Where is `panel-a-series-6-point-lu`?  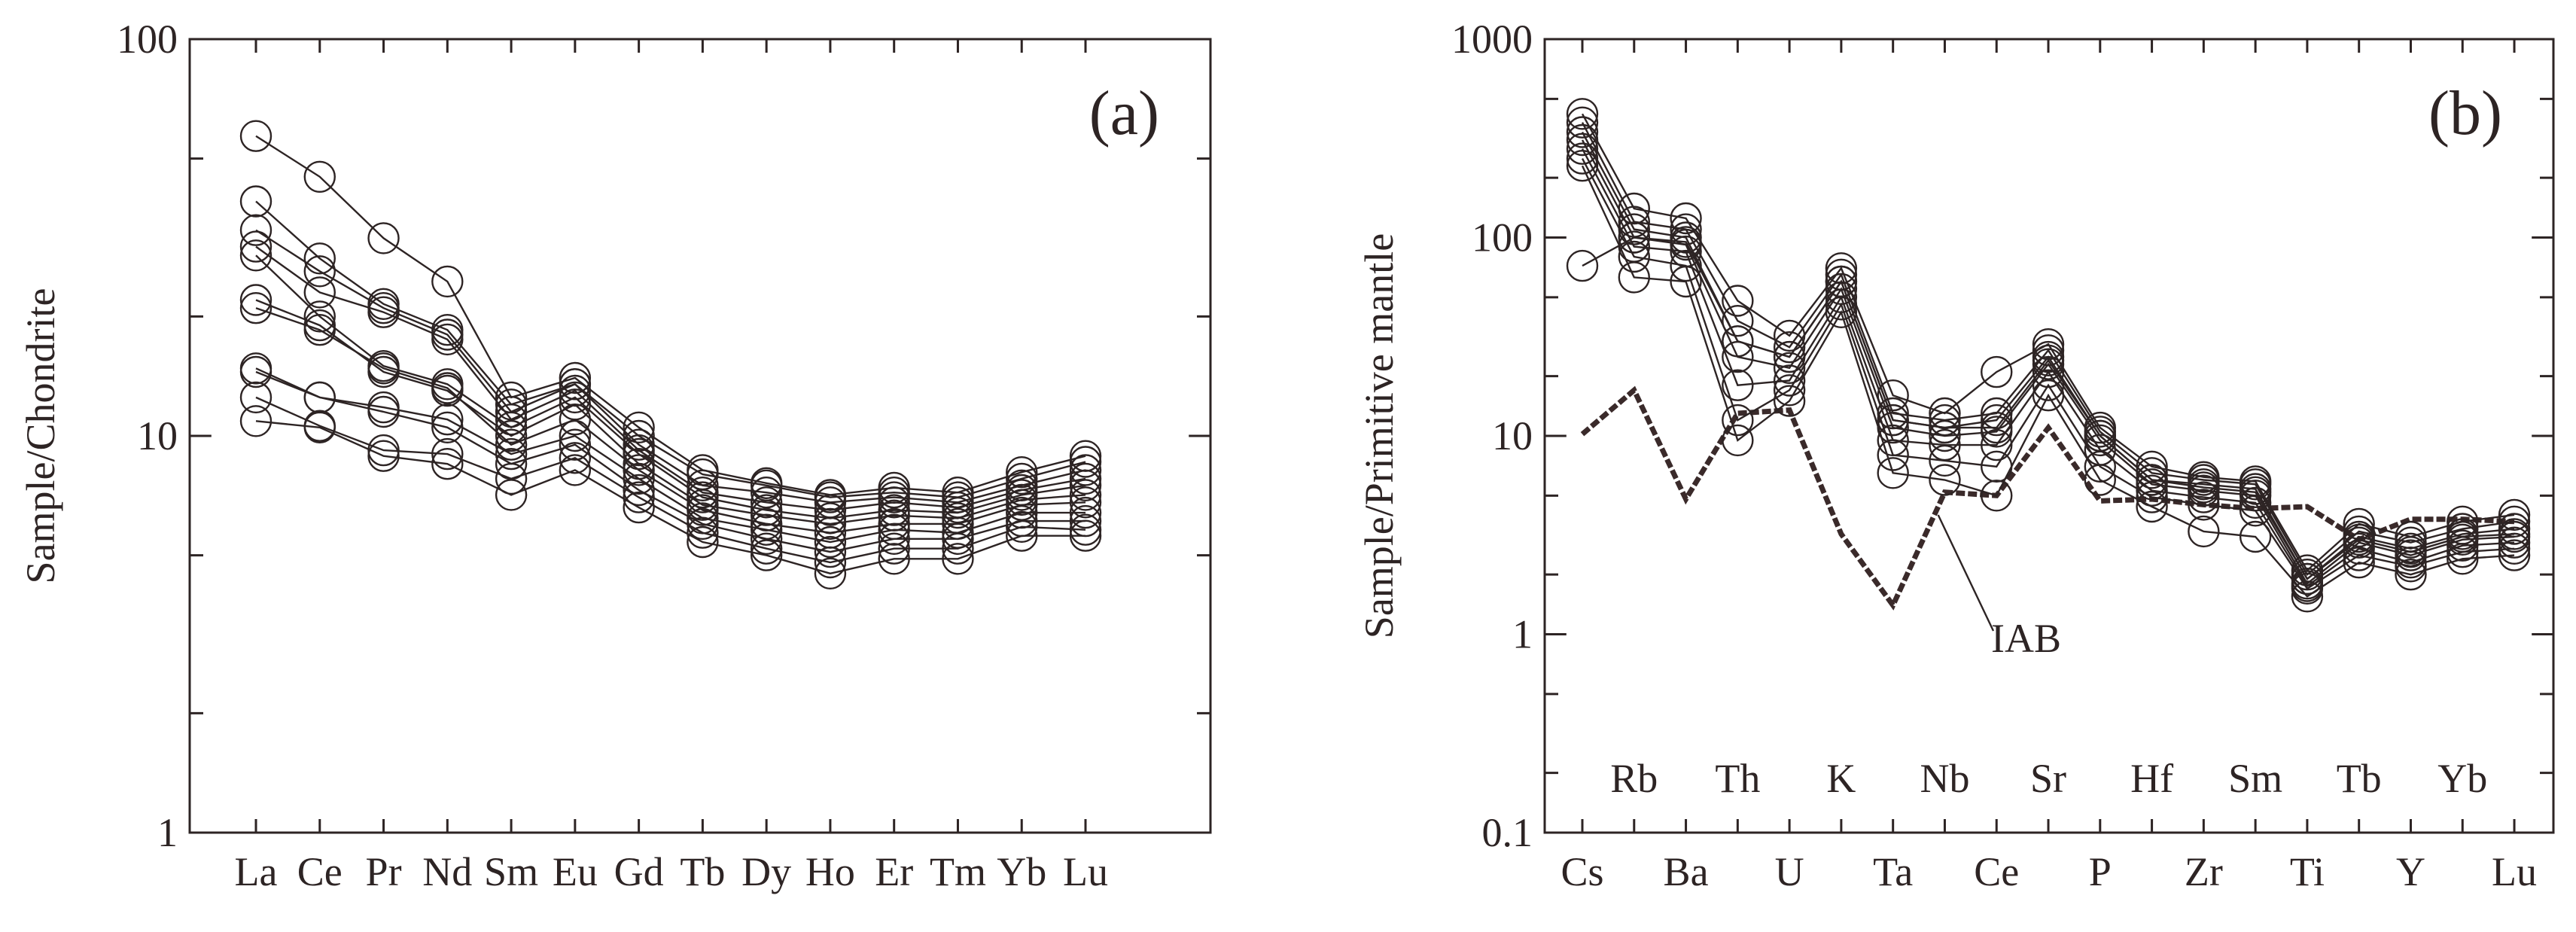
panel-a-series-6-point-lu is located at coordinates (1085, 495).